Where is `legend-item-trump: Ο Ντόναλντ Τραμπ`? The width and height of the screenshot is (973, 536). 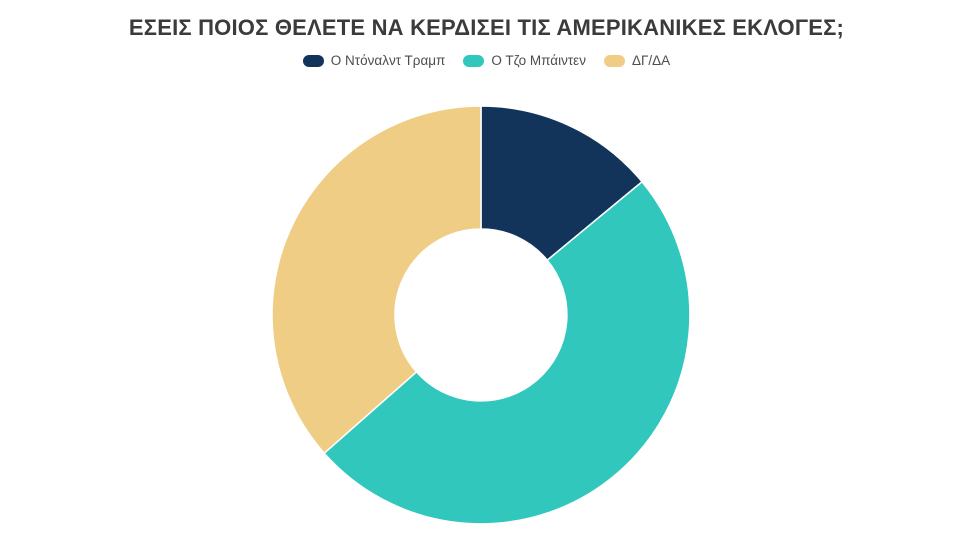
legend-item-trump: Ο Ντόναλντ Τραμπ is located at coordinates (374, 60).